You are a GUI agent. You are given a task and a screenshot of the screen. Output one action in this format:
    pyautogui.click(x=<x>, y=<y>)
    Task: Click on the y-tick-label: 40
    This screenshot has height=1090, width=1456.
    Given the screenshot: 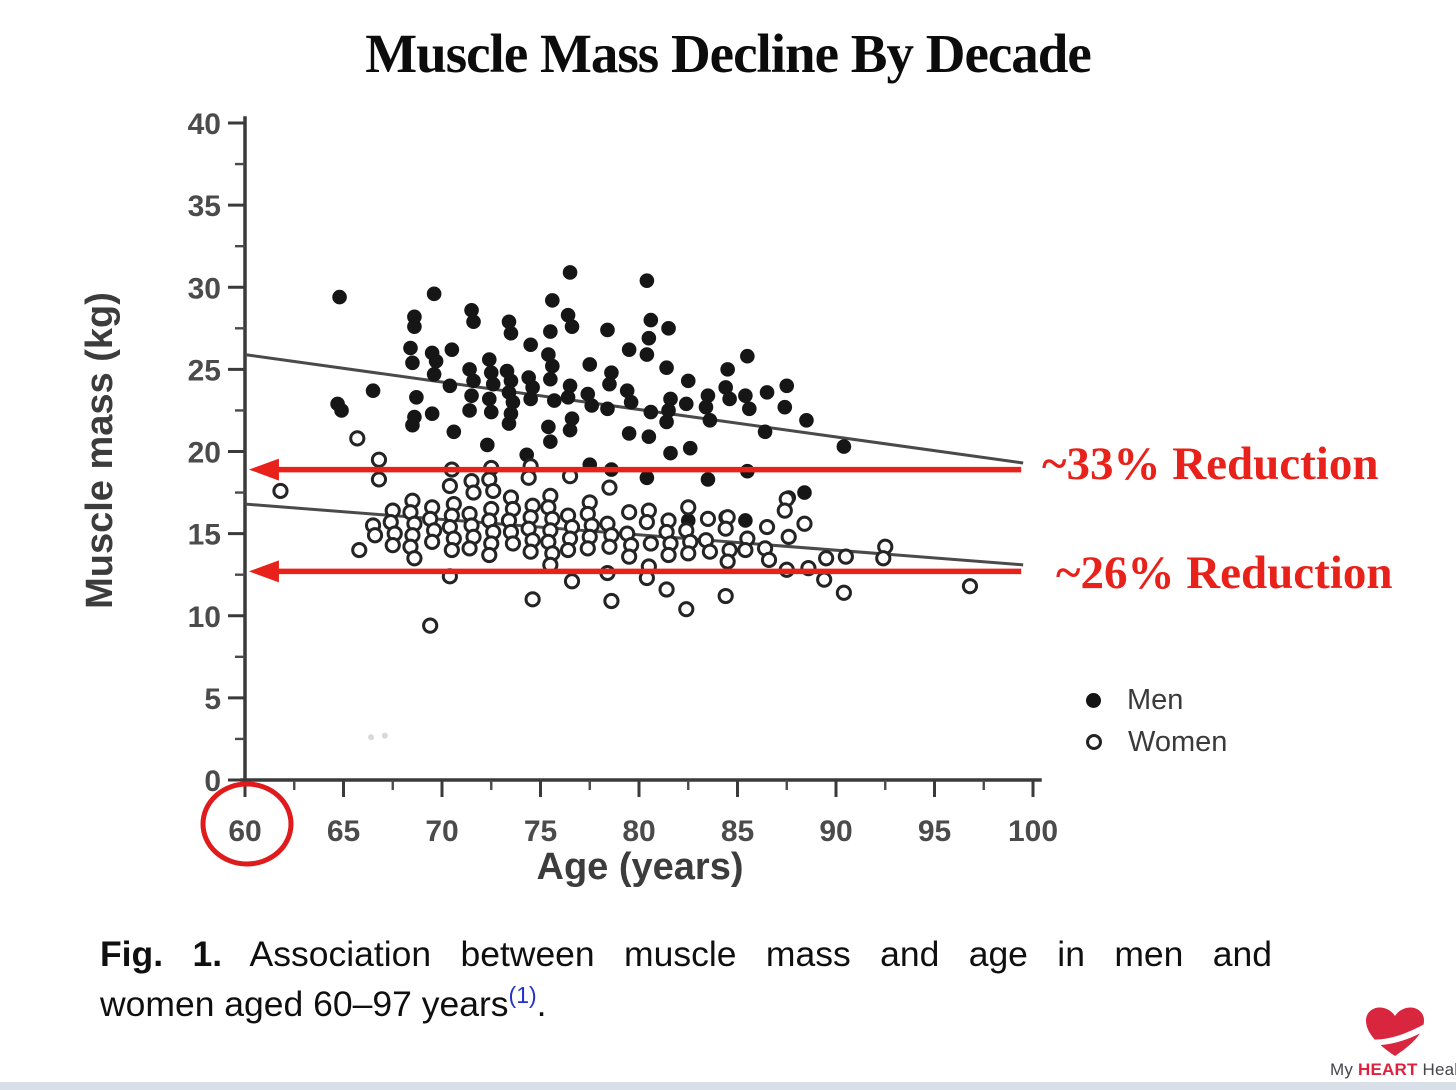 What is the action you would take?
    pyautogui.click(x=204, y=124)
    